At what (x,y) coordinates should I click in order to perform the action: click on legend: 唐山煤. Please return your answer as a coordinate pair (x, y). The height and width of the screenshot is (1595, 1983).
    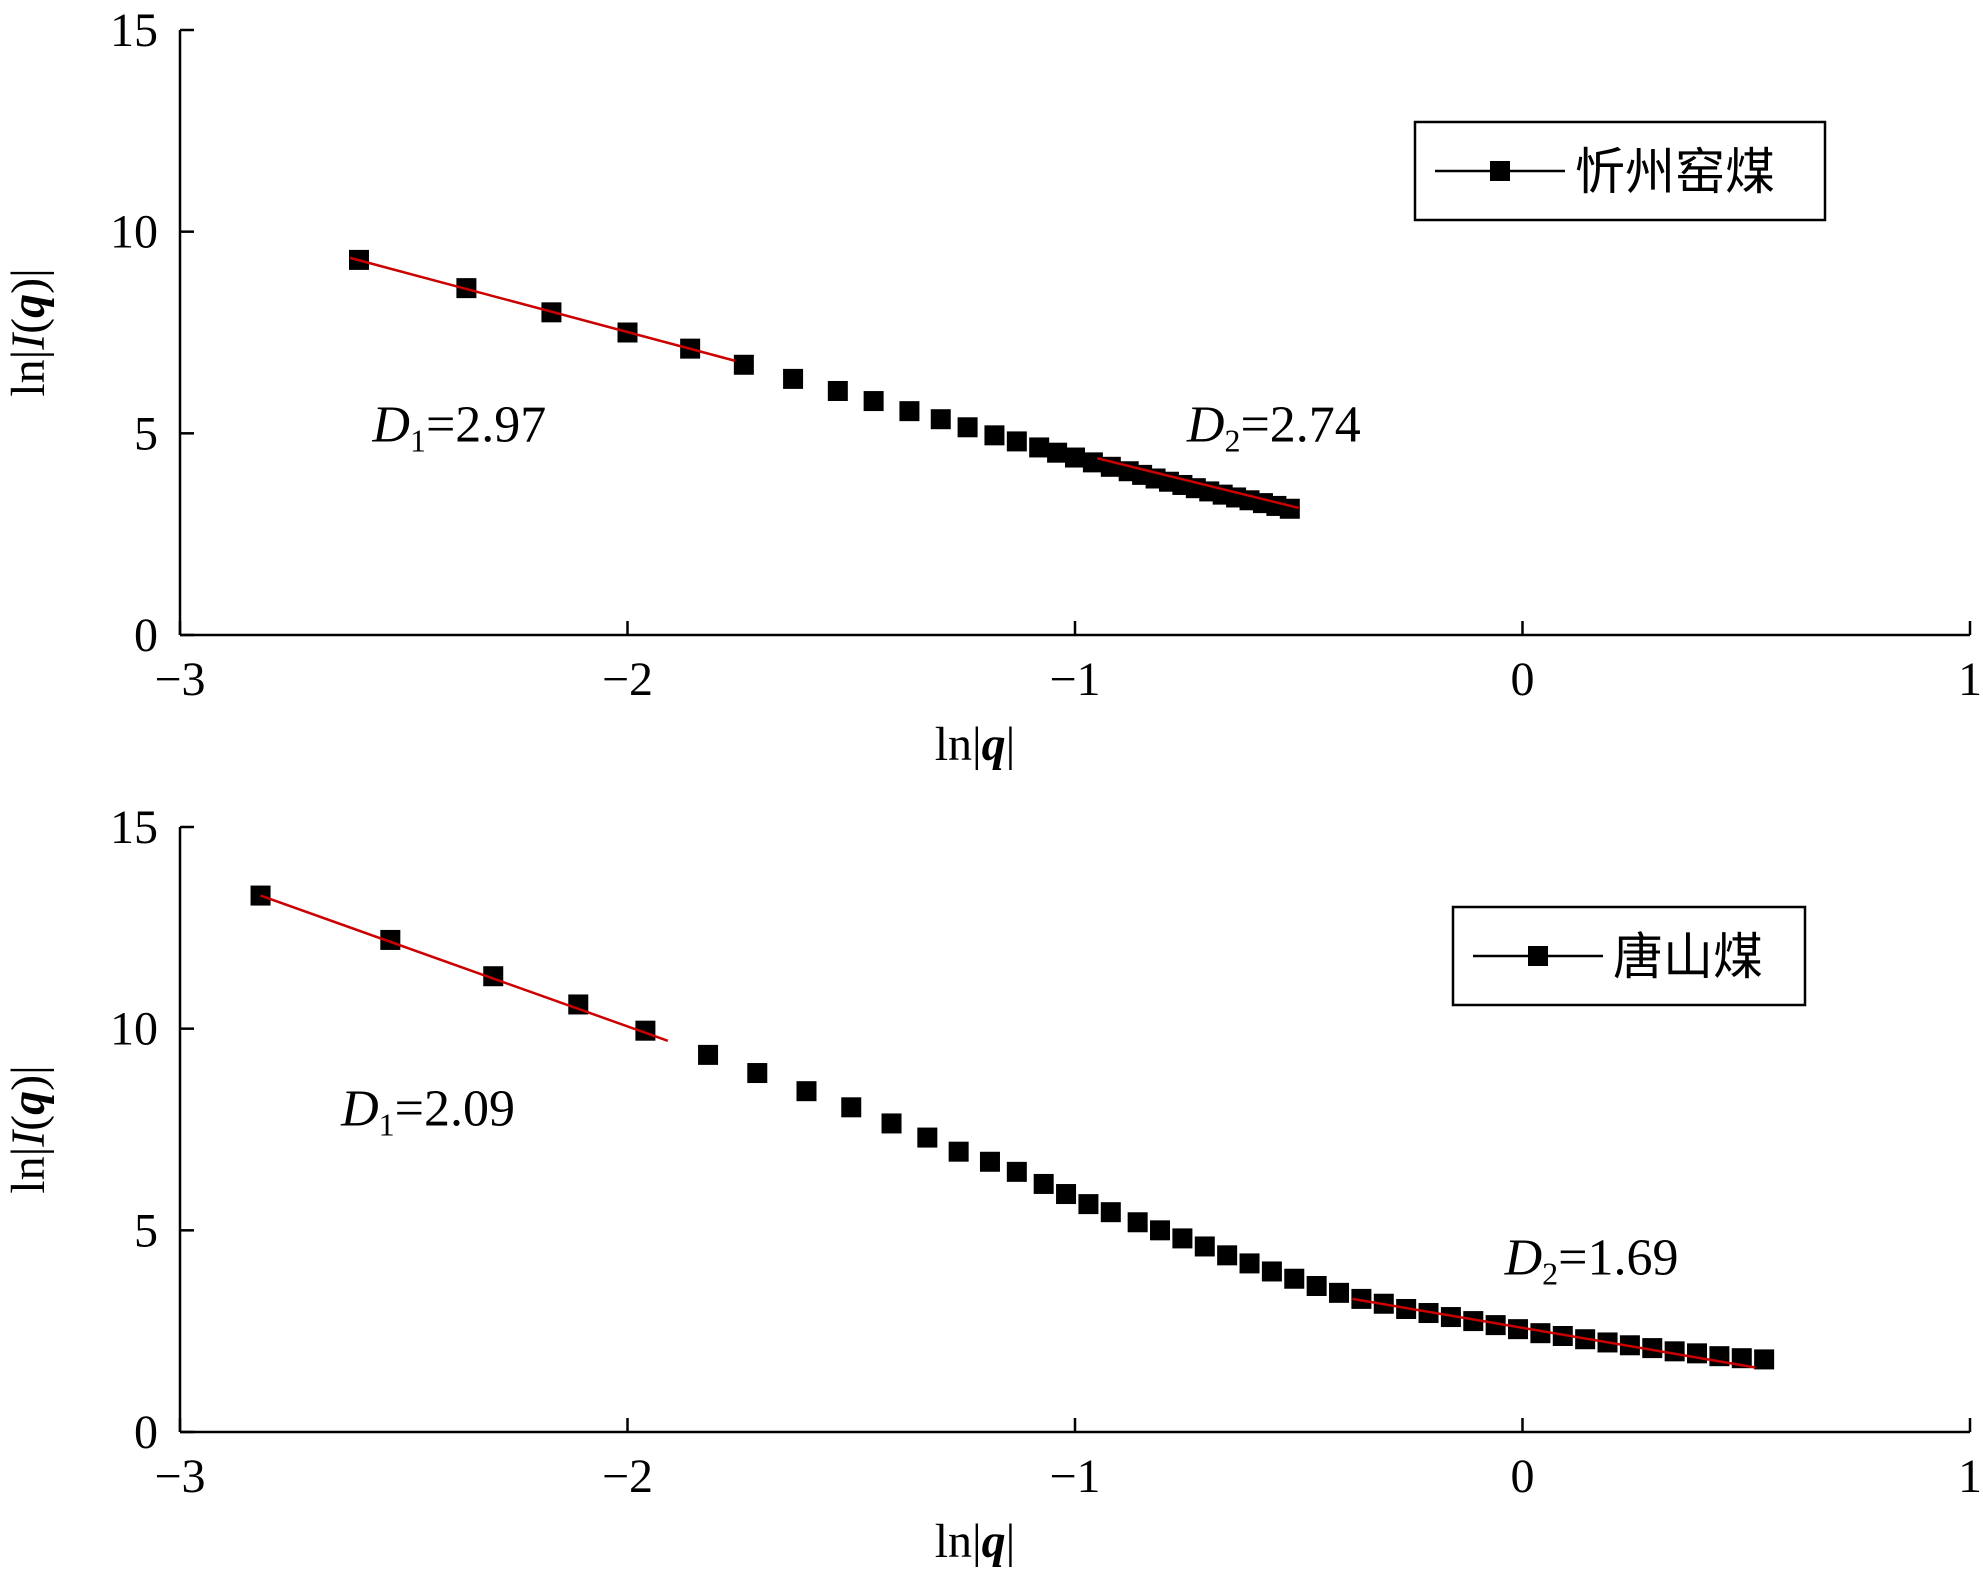
    Looking at the image, I should click on (1629, 956).